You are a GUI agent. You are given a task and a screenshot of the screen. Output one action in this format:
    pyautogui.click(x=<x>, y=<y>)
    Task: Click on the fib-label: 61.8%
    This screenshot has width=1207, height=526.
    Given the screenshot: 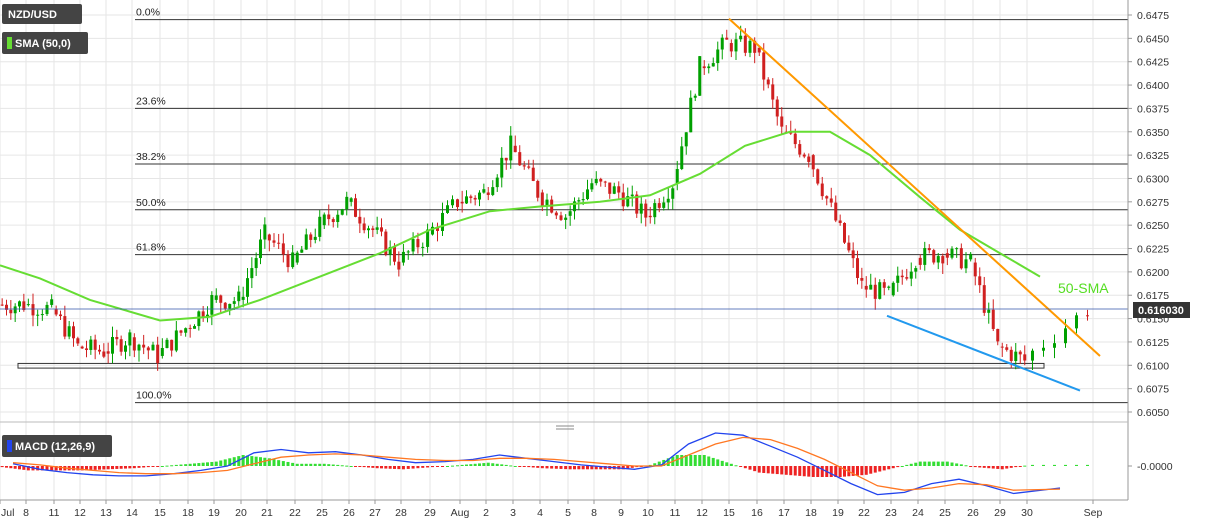 What is the action you would take?
    pyautogui.click(x=151, y=248)
    